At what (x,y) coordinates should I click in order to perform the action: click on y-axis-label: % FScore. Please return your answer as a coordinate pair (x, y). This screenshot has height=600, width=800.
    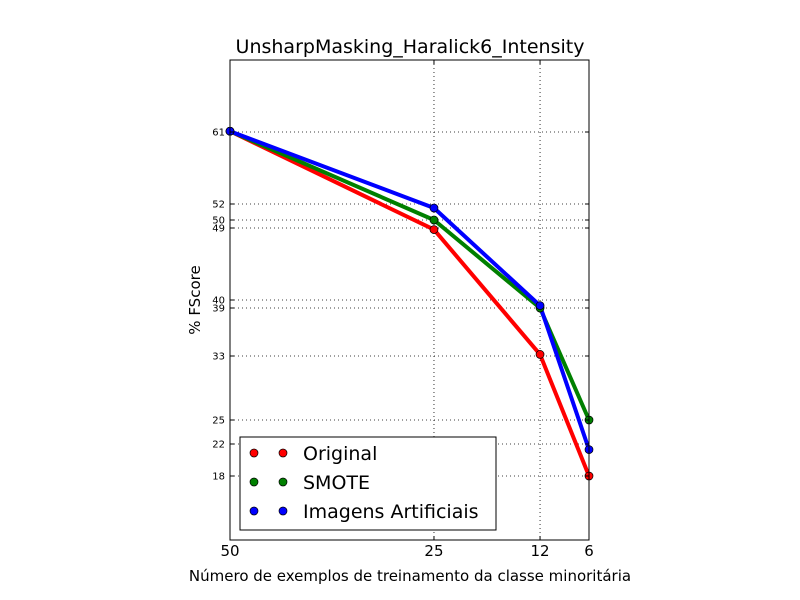
    Looking at the image, I should click on (195, 299).